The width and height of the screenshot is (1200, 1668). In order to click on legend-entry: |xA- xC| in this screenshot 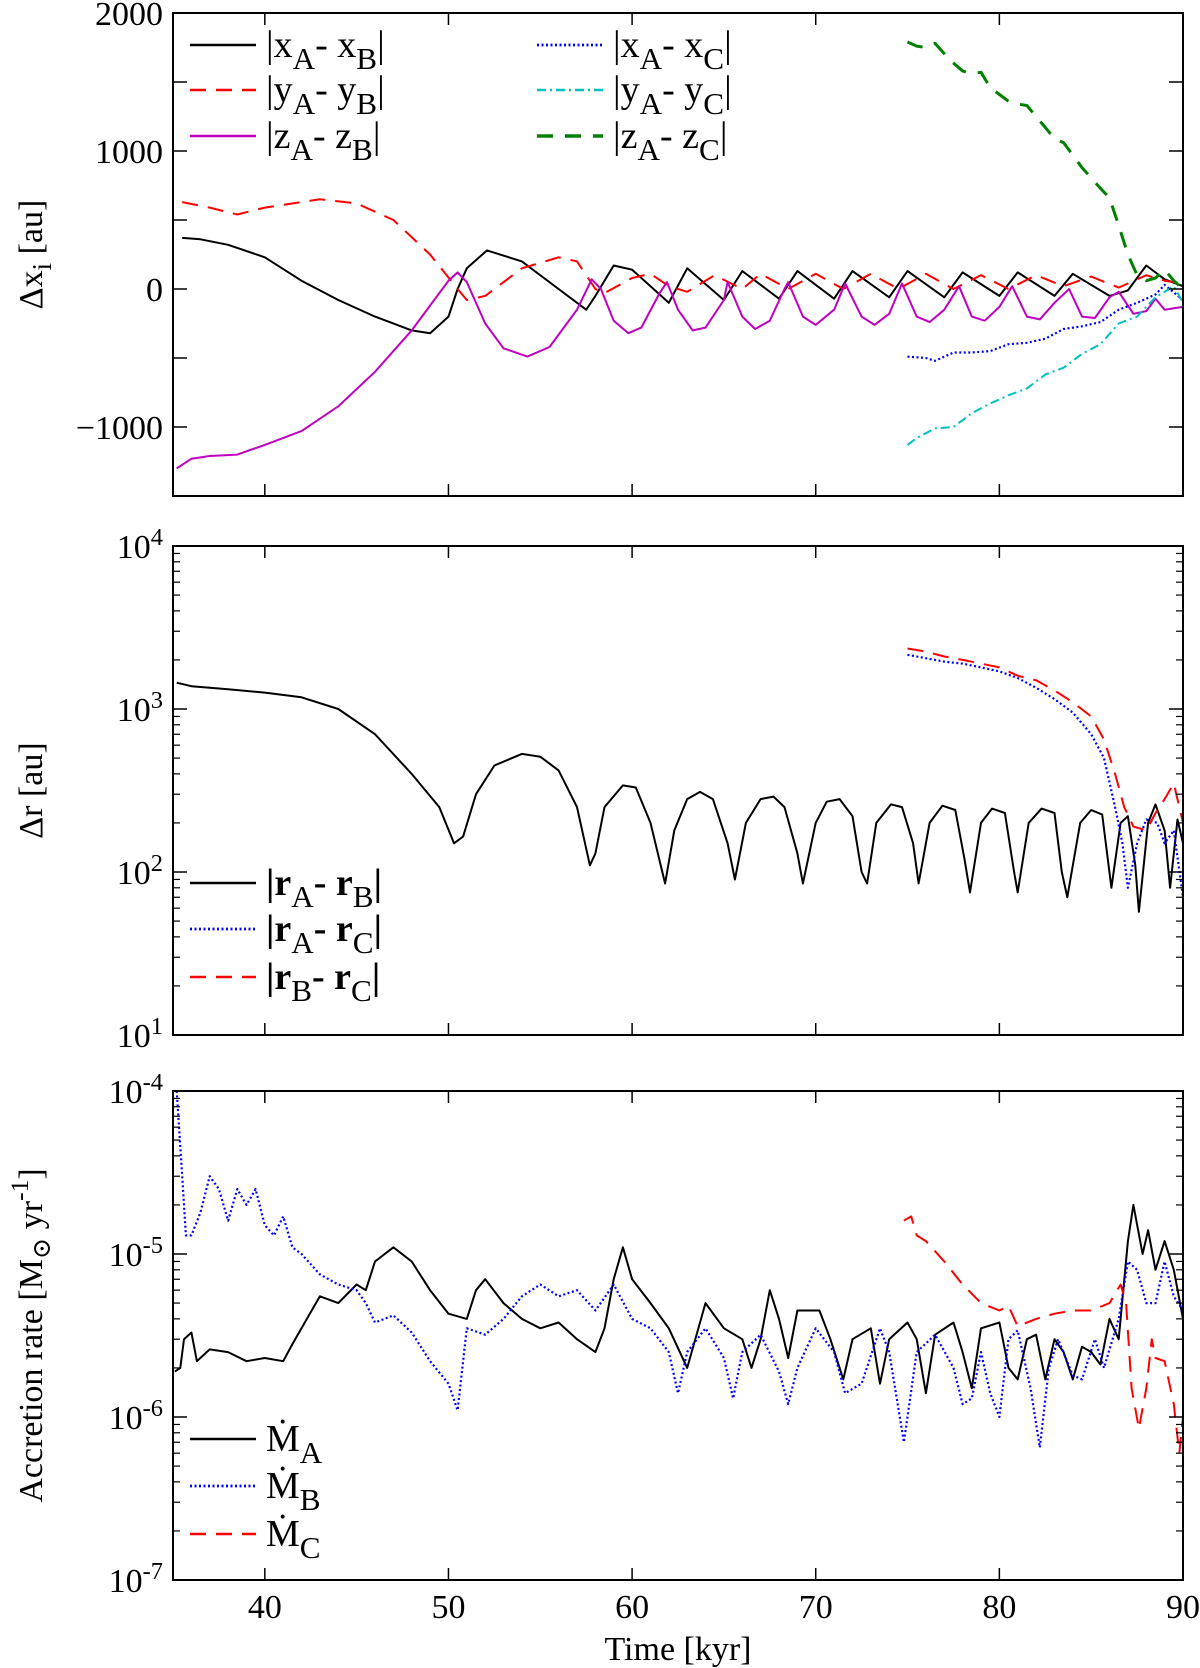, I will do `click(672, 50)`.